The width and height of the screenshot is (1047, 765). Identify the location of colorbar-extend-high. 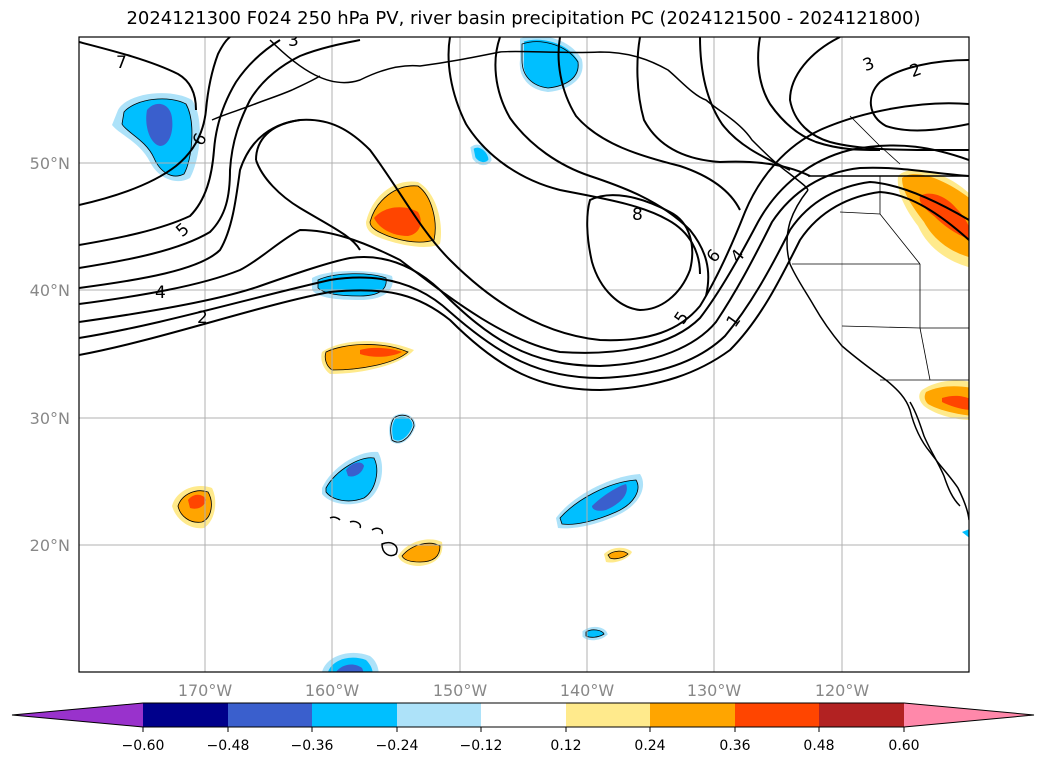
(969, 715).